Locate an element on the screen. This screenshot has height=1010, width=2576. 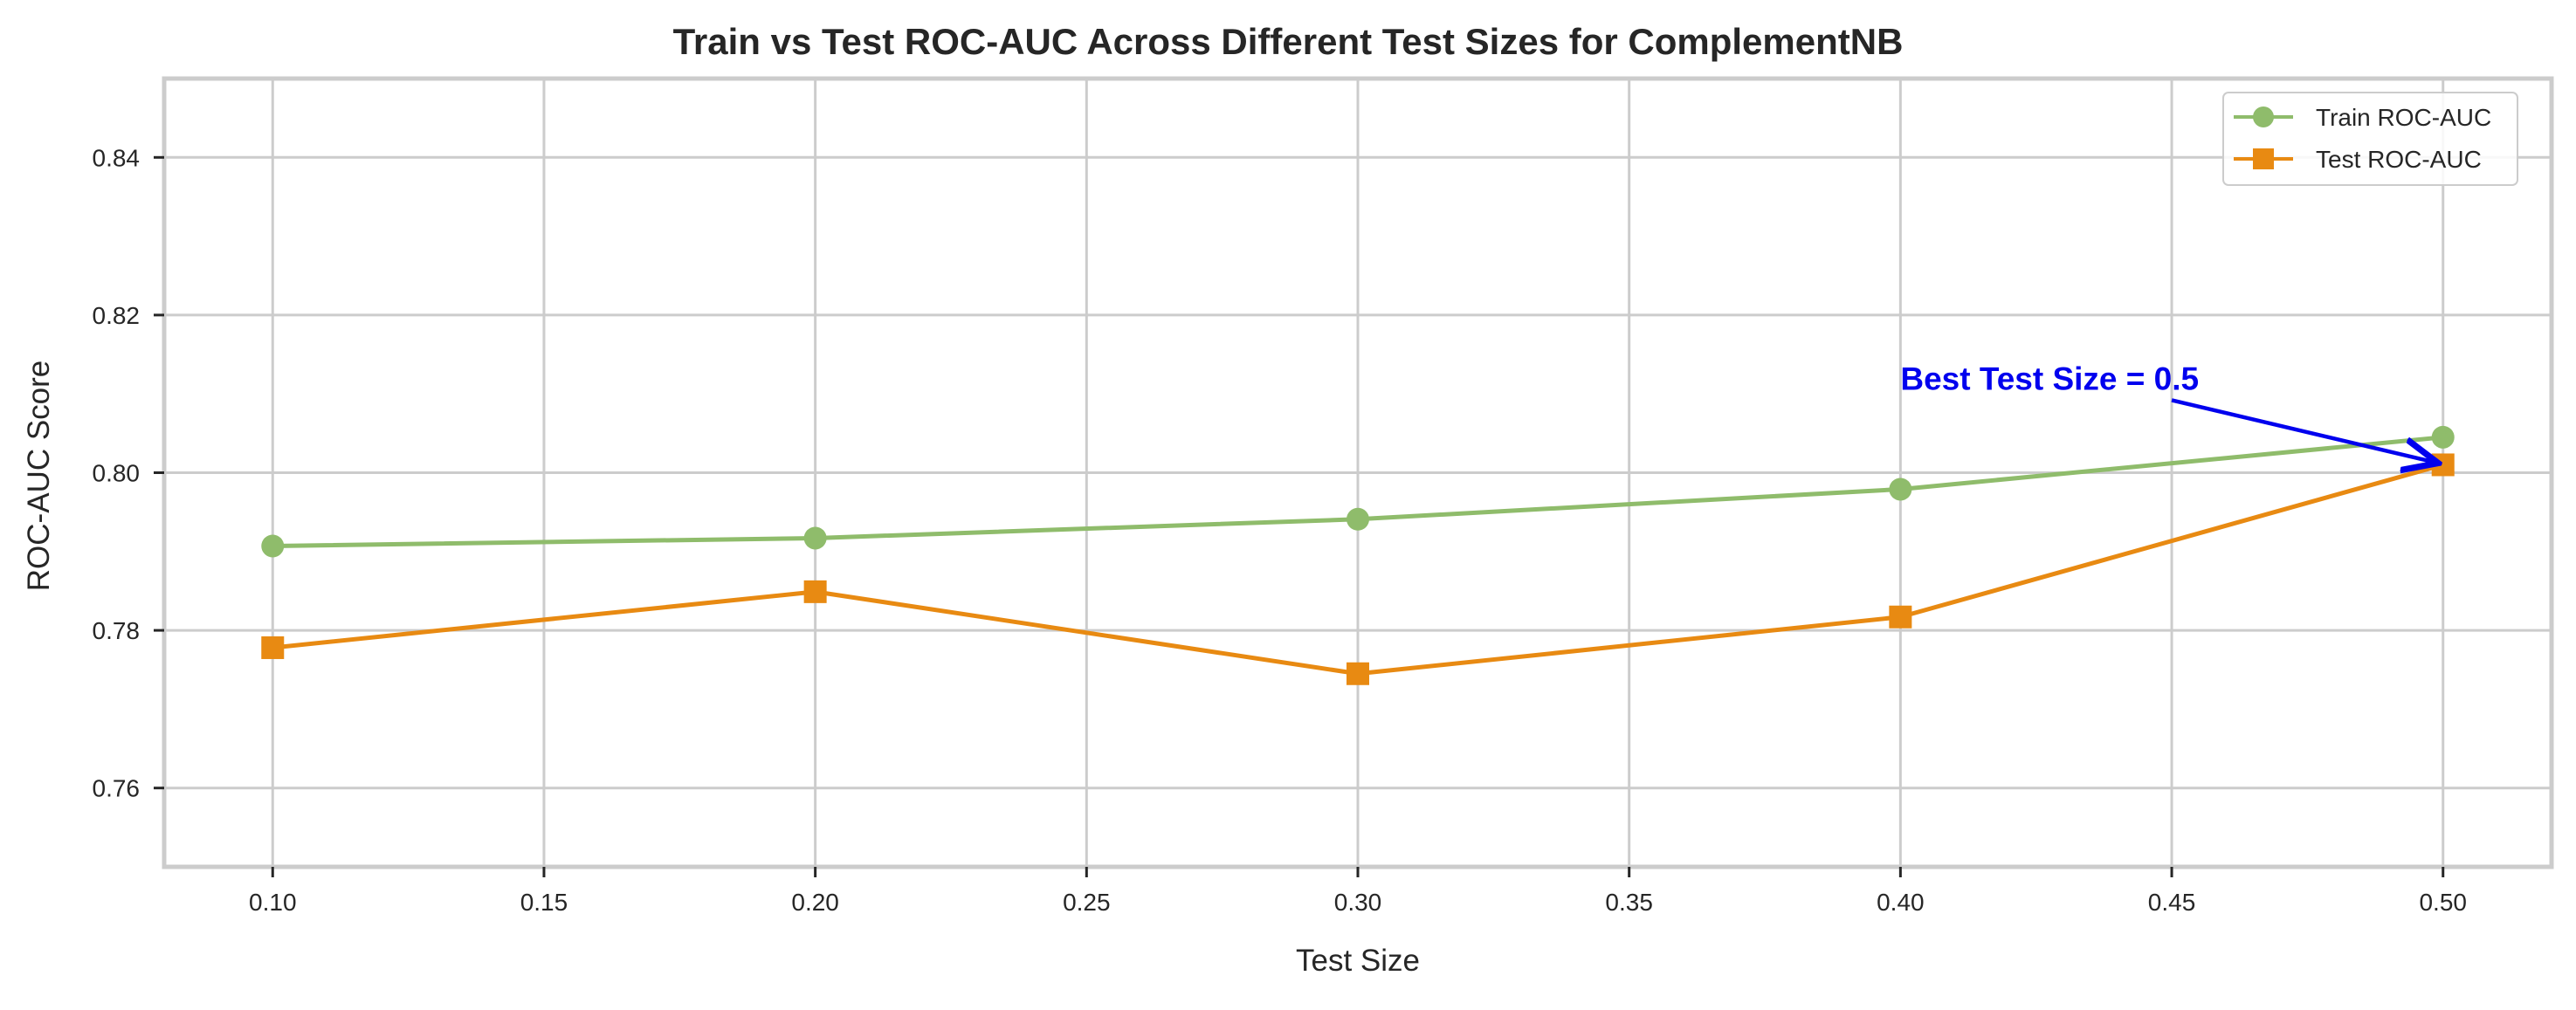
x-tick-label: 0.50 is located at coordinates (2443, 902).